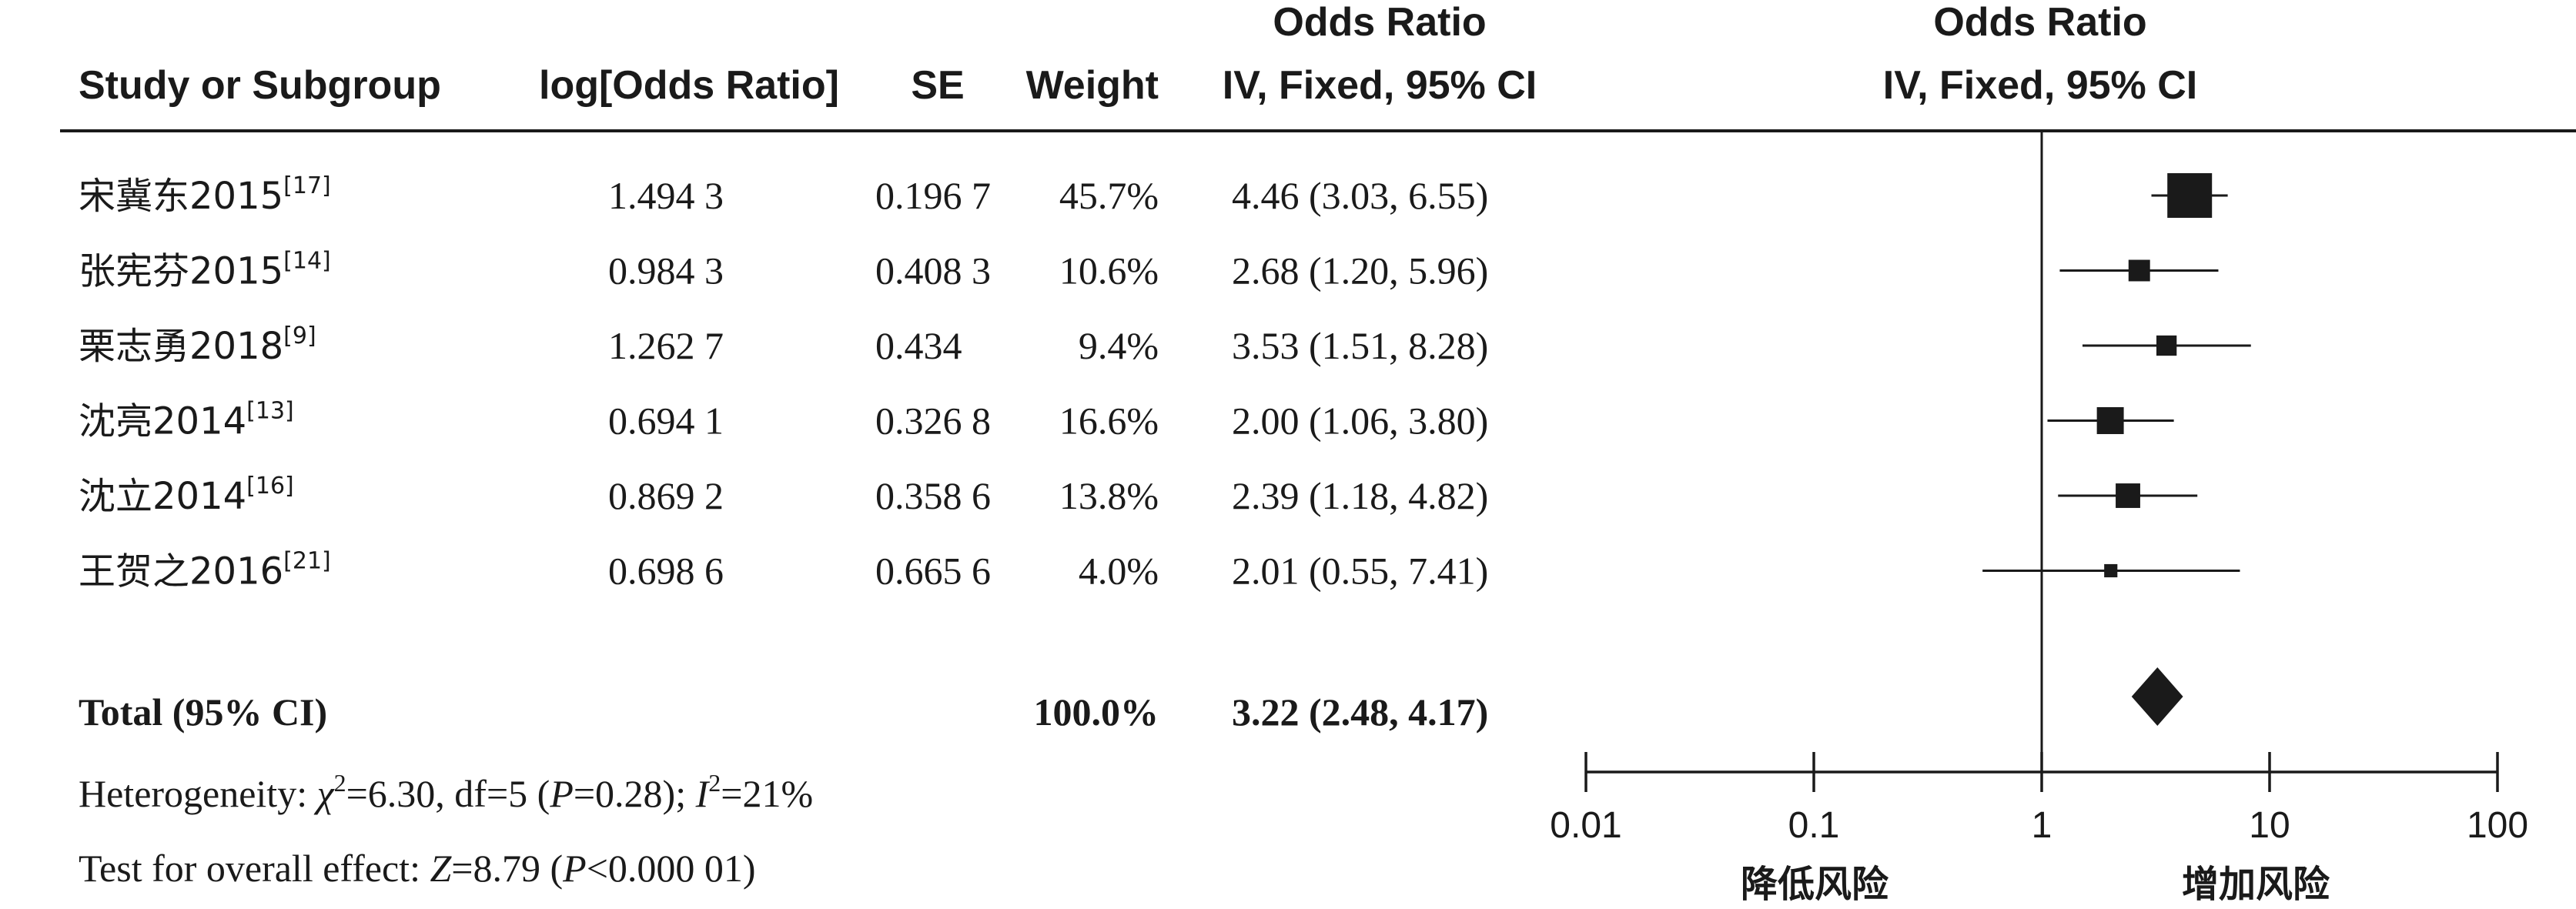 This screenshot has width=2576, height=909. What do you see at coordinates (203, 712) in the screenshot?
I see `total-label: Total (95% CI)` at bounding box center [203, 712].